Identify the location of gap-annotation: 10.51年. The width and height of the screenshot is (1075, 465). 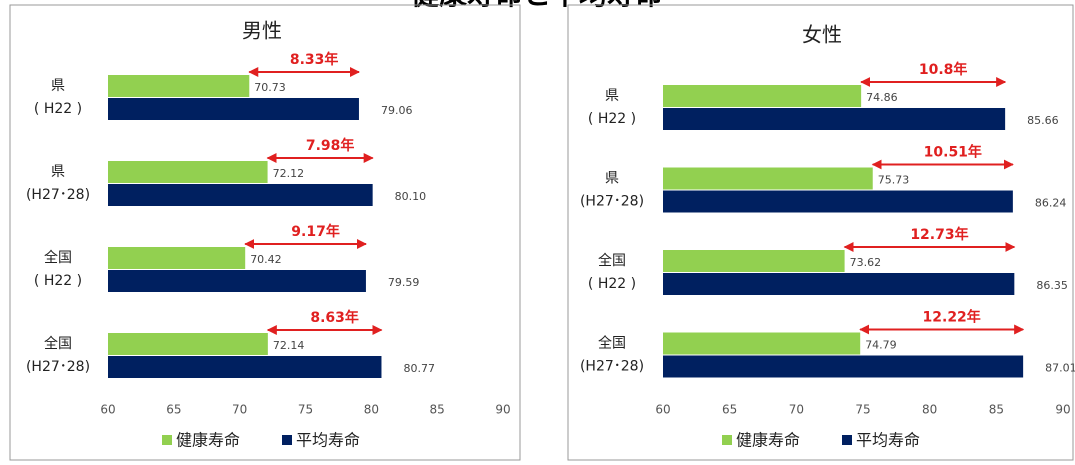
(953, 152).